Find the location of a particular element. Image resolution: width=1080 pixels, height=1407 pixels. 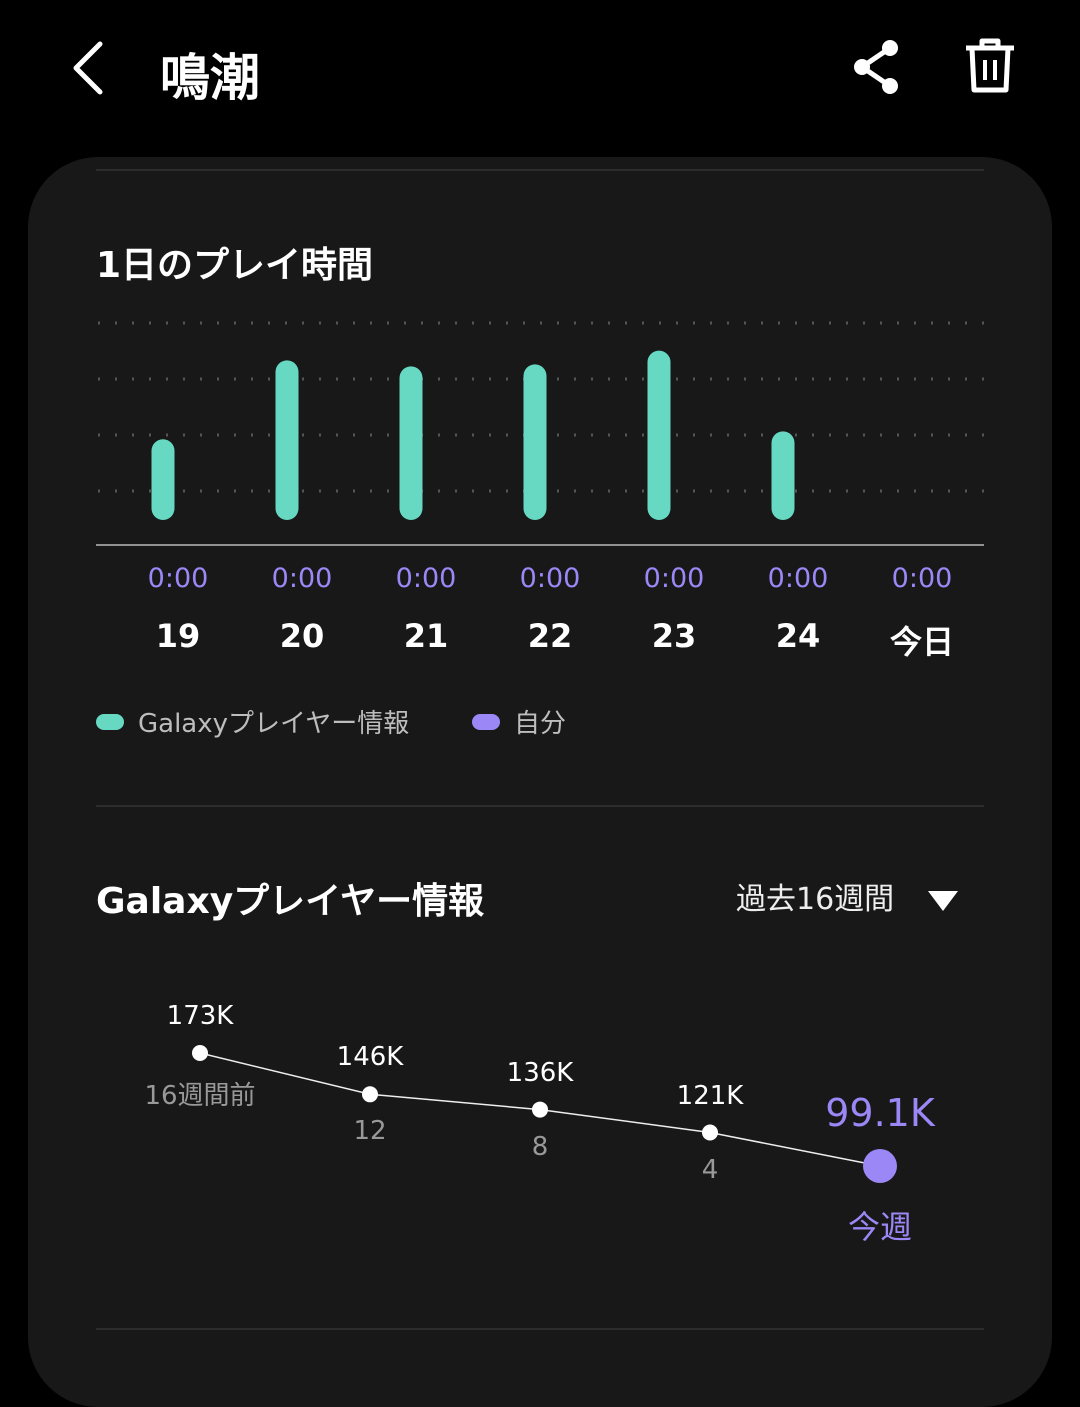

day-label: 23 is located at coordinates (674, 636).